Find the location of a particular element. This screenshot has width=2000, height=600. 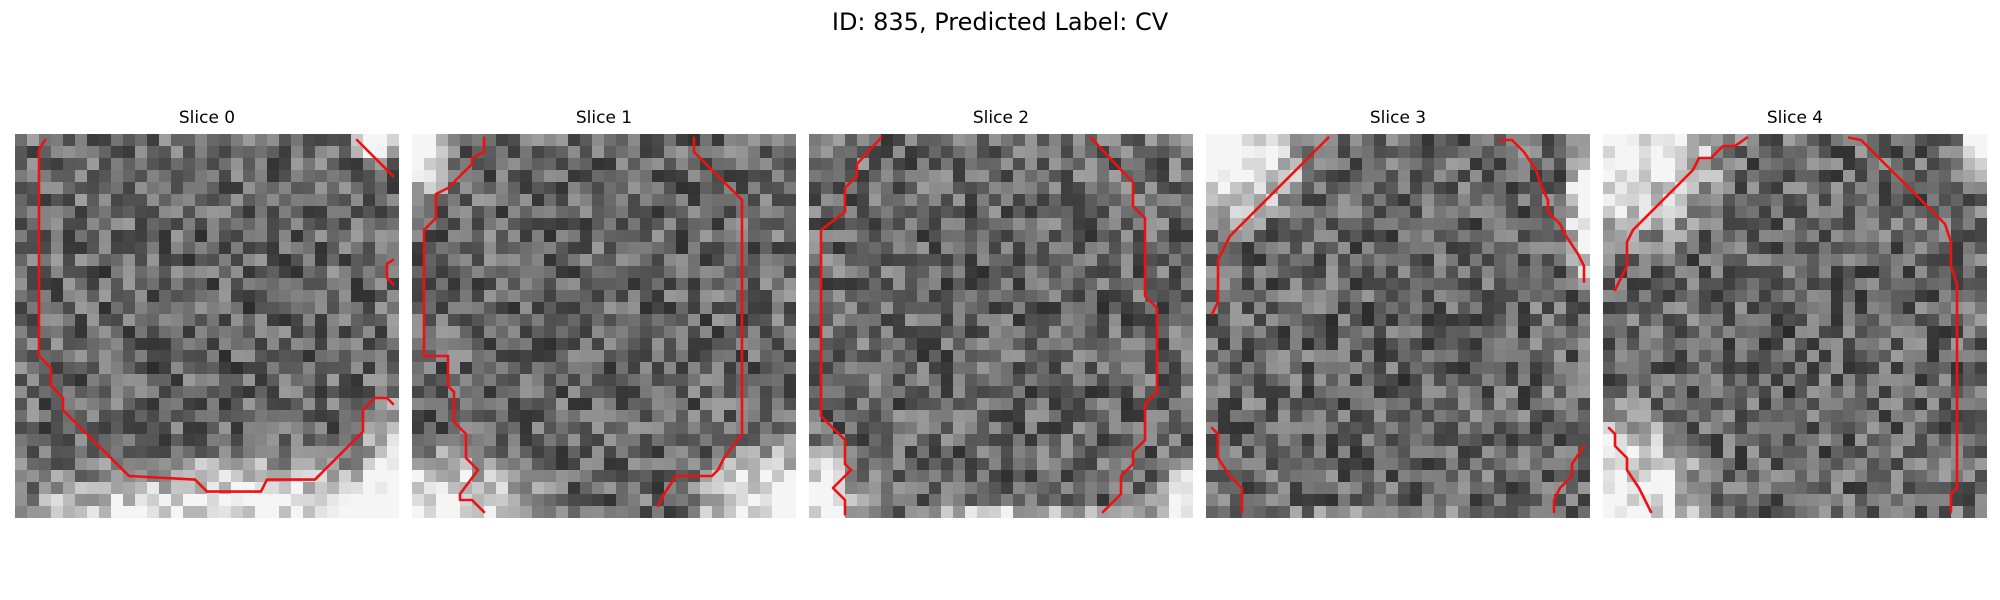

slice-3-svg is located at coordinates (1398, 326).